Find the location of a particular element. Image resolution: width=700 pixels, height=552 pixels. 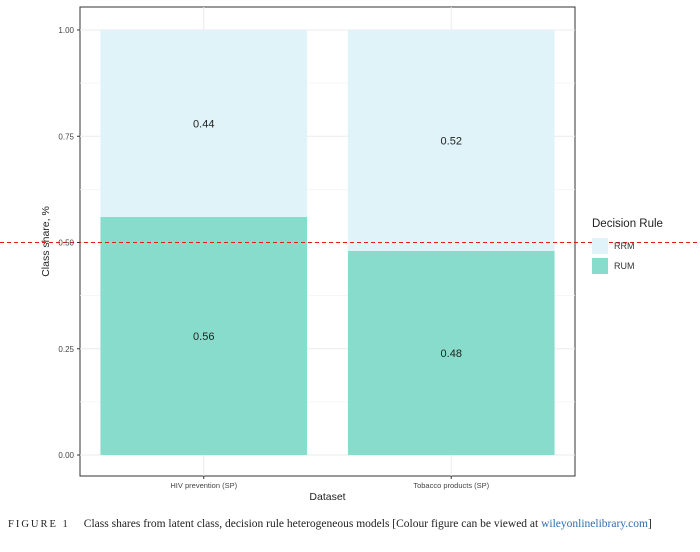

data-label-rrm-0: 0.44 is located at coordinates (203, 125).